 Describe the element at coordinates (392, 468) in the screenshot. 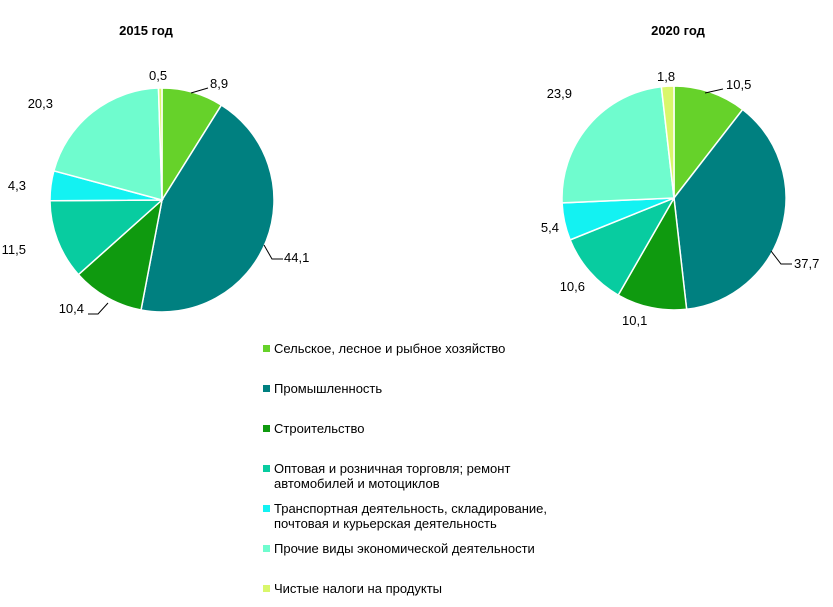

I see `legend-label: Оптовая и розничная торговля; ремонт` at that location.